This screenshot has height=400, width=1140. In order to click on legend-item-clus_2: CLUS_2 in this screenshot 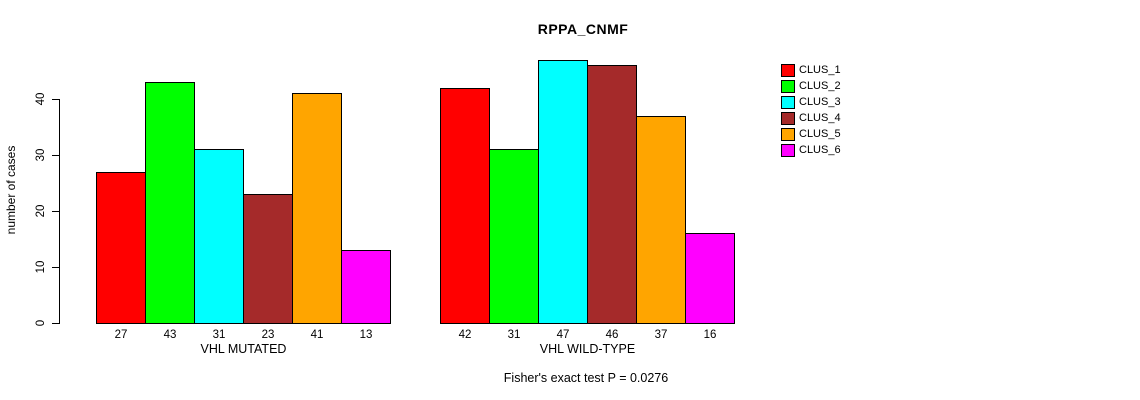, I will do `click(811, 86)`.